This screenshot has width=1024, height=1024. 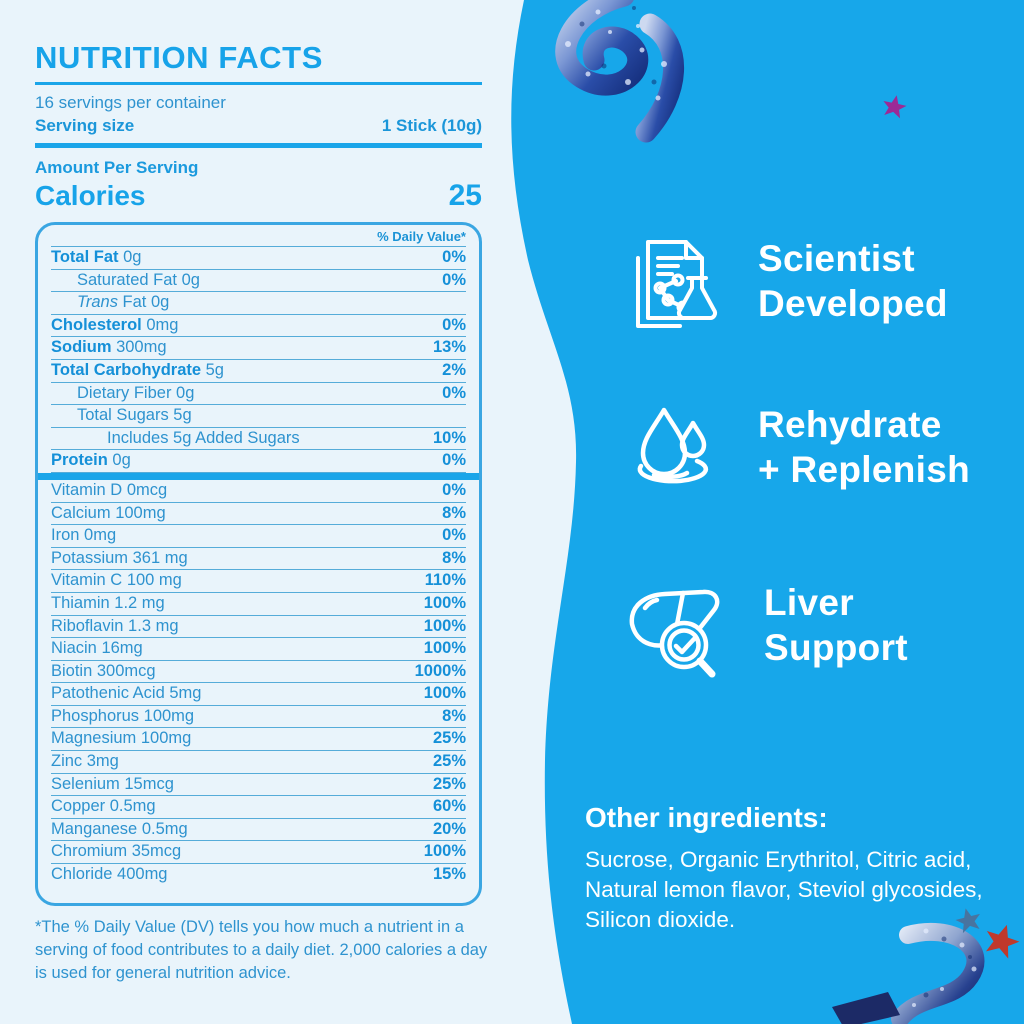 I want to click on nutrient-name: Magnesium 100mg, so click(x=121, y=738).